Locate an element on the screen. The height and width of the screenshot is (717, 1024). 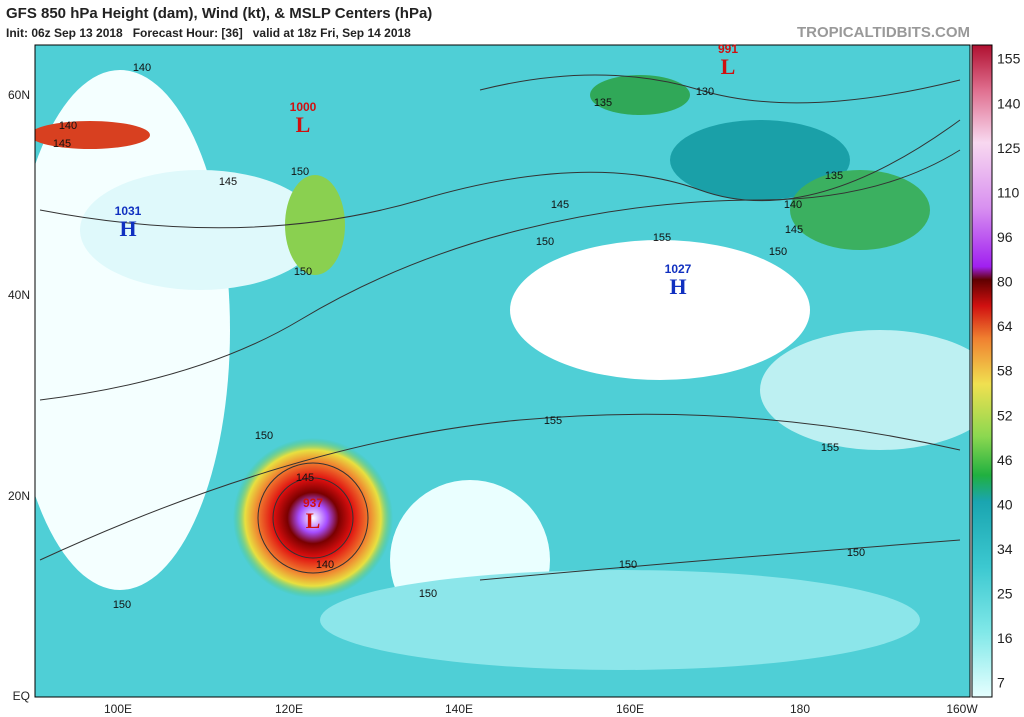
colorbar-label: 52 is located at coordinates (1005, 415).